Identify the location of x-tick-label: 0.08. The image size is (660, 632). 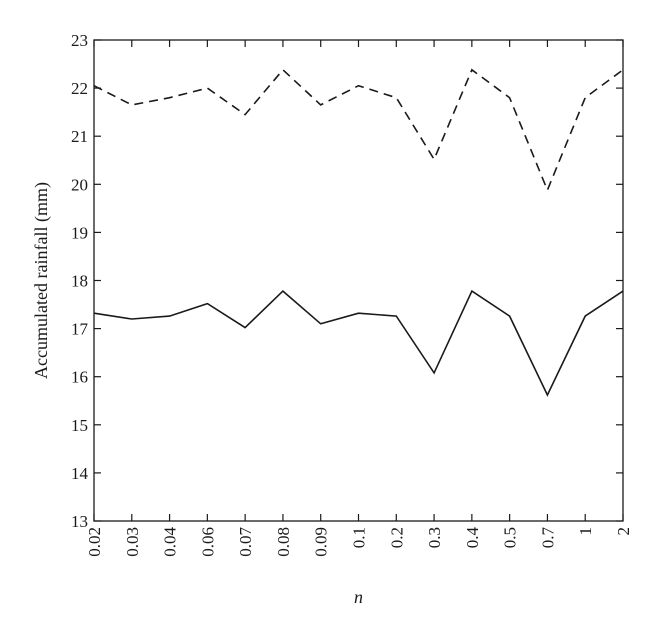
(283, 542).